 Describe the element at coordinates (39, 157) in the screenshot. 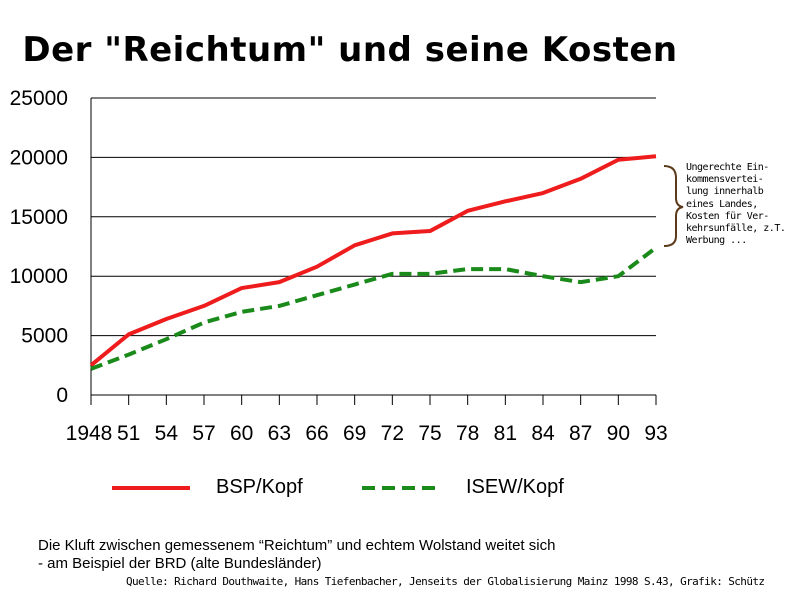

I see `y-tick-label: 20000` at that location.